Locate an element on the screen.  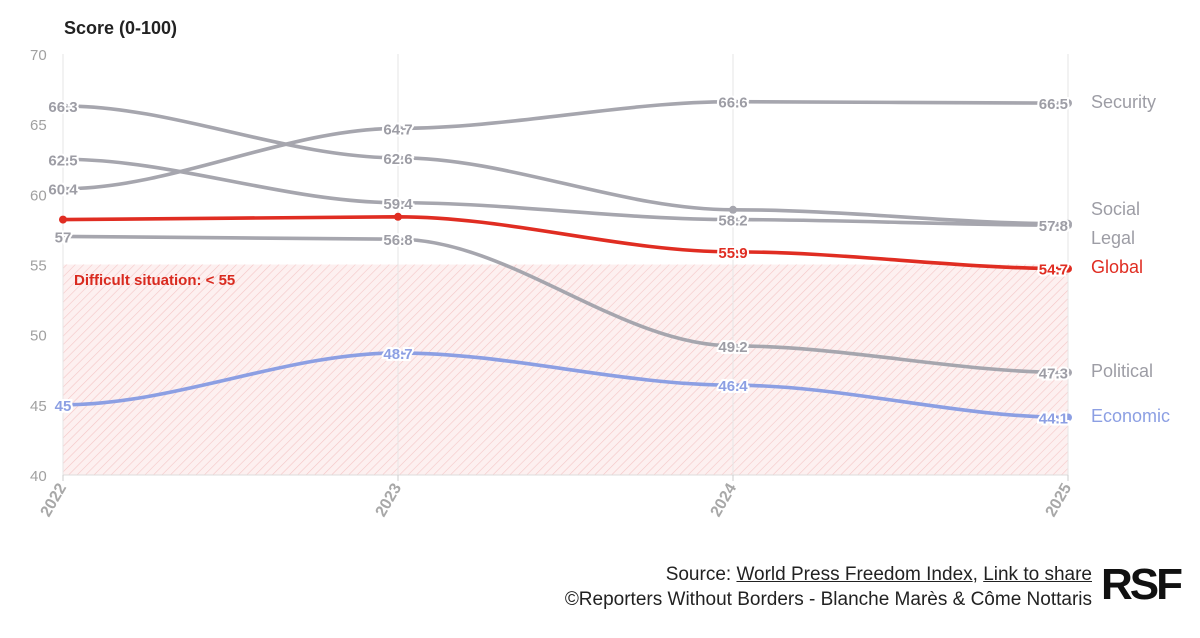
security-value-label: 66.6 is located at coordinates (732, 103).